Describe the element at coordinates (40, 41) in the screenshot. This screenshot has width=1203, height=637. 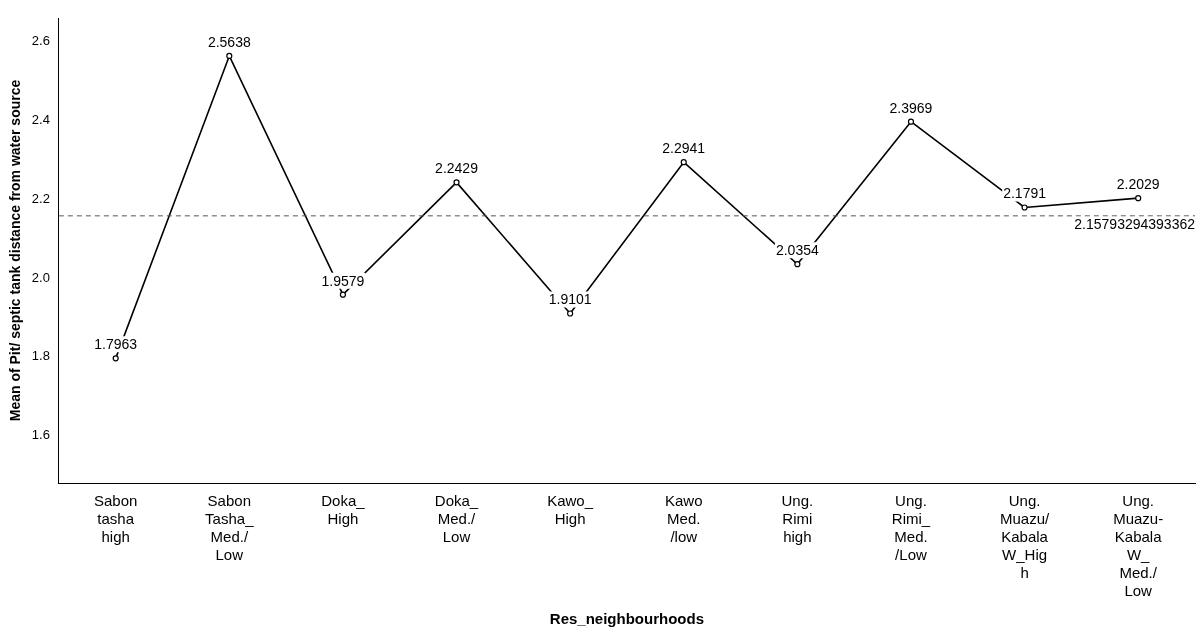
I see `y-tick-label: 2.6` at that location.